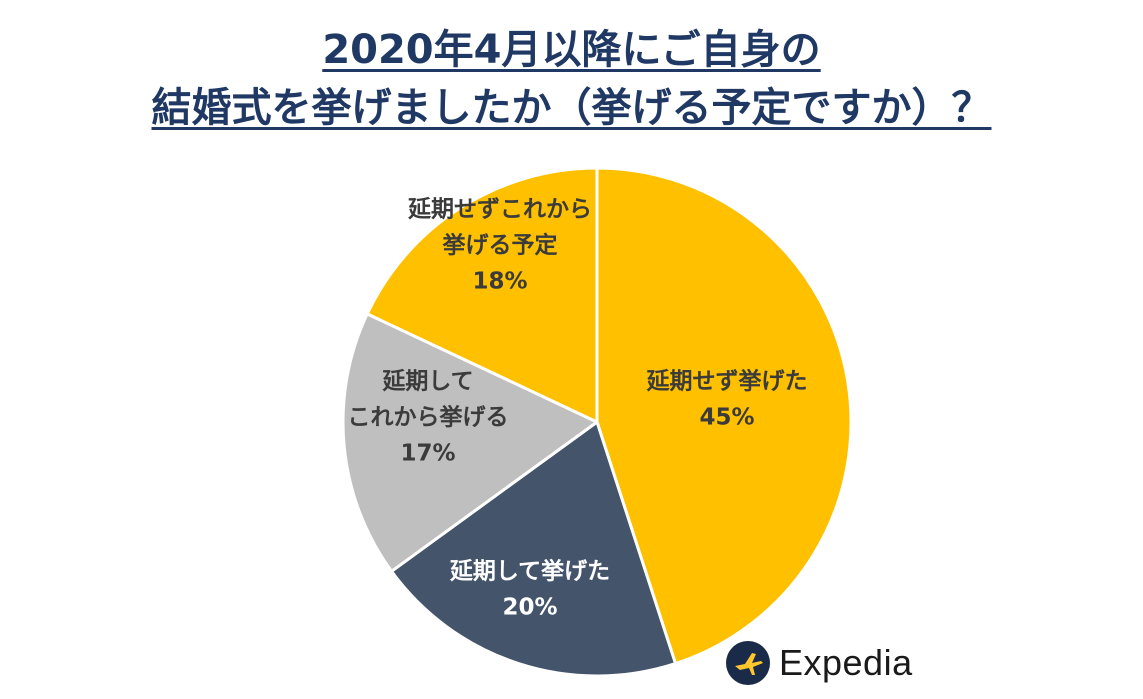 The width and height of the screenshot is (1143, 699). I want to click on slice-value-label: 17%, so click(427, 454).